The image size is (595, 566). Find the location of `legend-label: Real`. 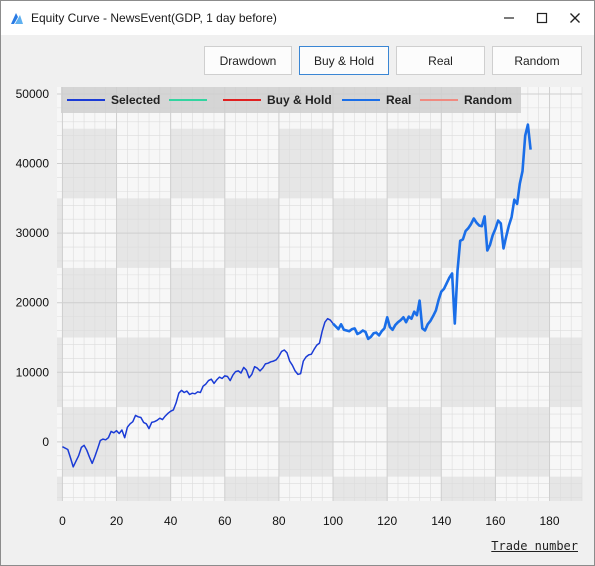

legend-label: Real is located at coordinates (398, 100).